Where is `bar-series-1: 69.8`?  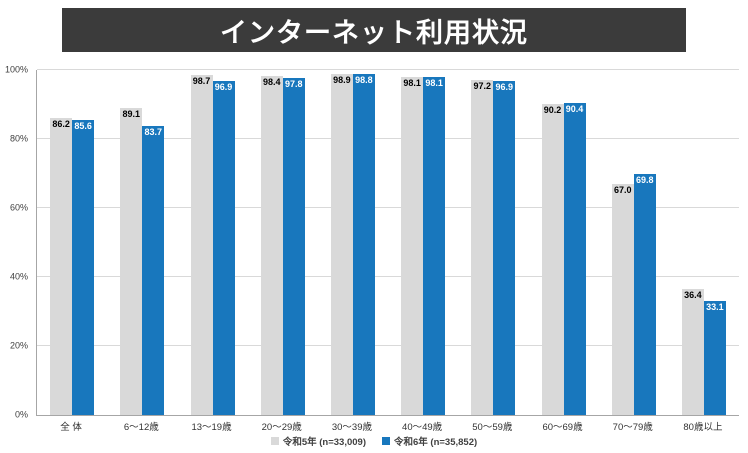
bar-series-1: 69.8 is located at coordinates (644, 294).